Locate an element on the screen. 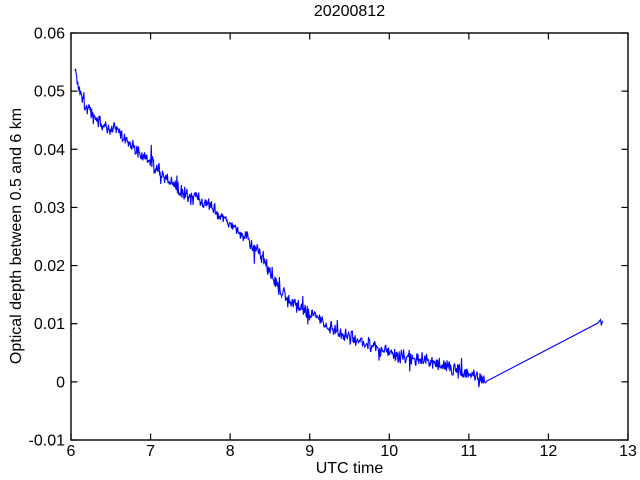 This screenshot has width=640, height=480. y-tick-label: 0.06 is located at coordinates (49, 34).